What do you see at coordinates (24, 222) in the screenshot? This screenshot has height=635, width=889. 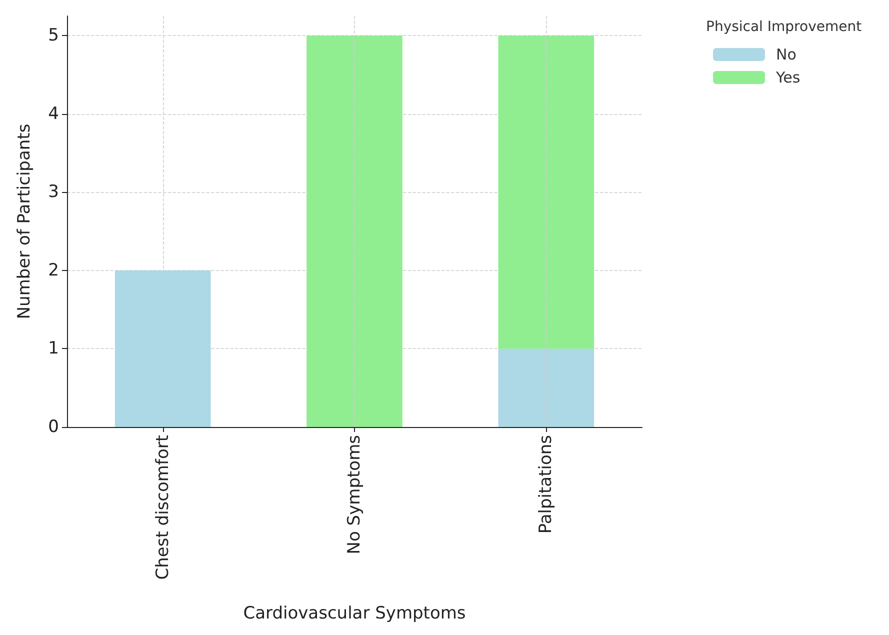 I see `y-axis-title: Number of Participants` at bounding box center [24, 222].